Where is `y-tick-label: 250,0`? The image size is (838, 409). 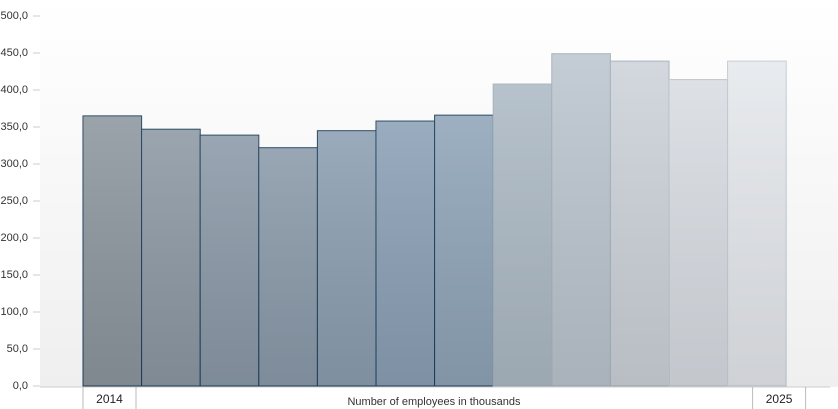
y-tick-label: 250,0 is located at coordinates (14, 201).